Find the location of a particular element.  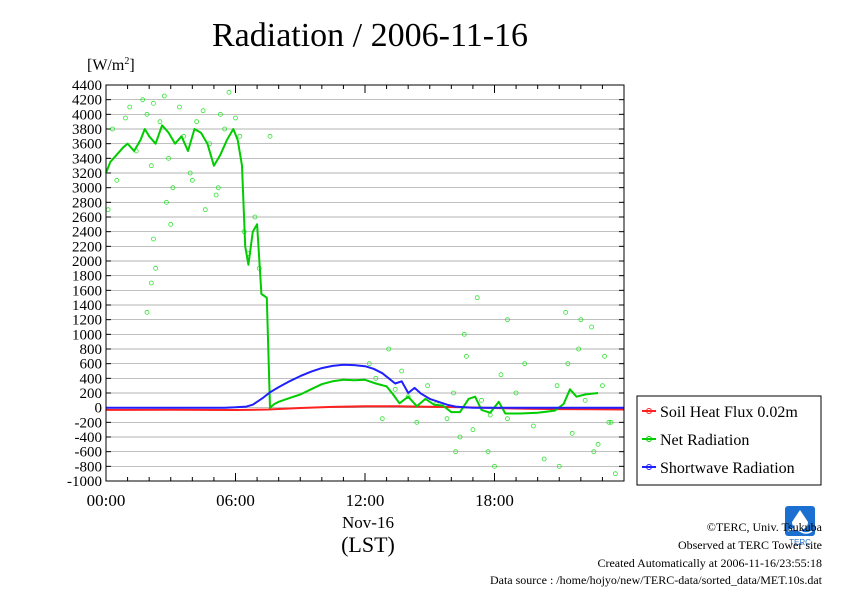

y-tick-label: 3200 is located at coordinates (87, 174).